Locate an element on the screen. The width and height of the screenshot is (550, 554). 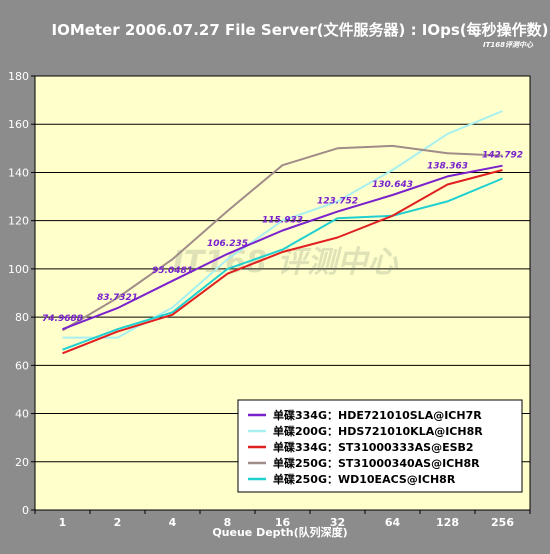
y-tick-label: 60 is located at coordinates (22, 365).